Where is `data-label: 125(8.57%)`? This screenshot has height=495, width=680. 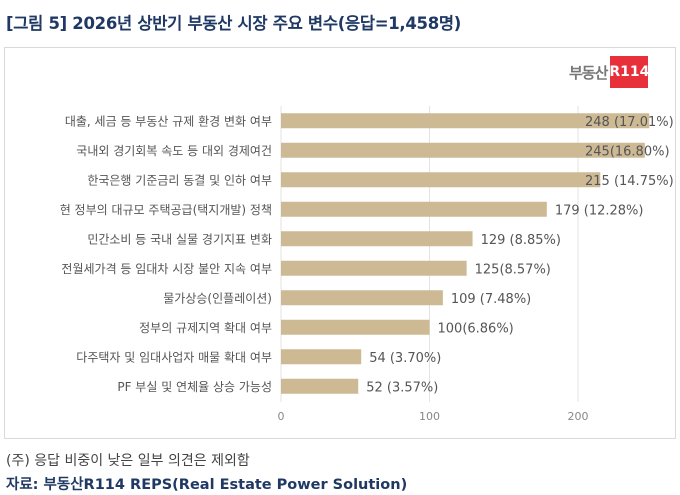
data-label: 125(8.57%) is located at coordinates (513, 269).